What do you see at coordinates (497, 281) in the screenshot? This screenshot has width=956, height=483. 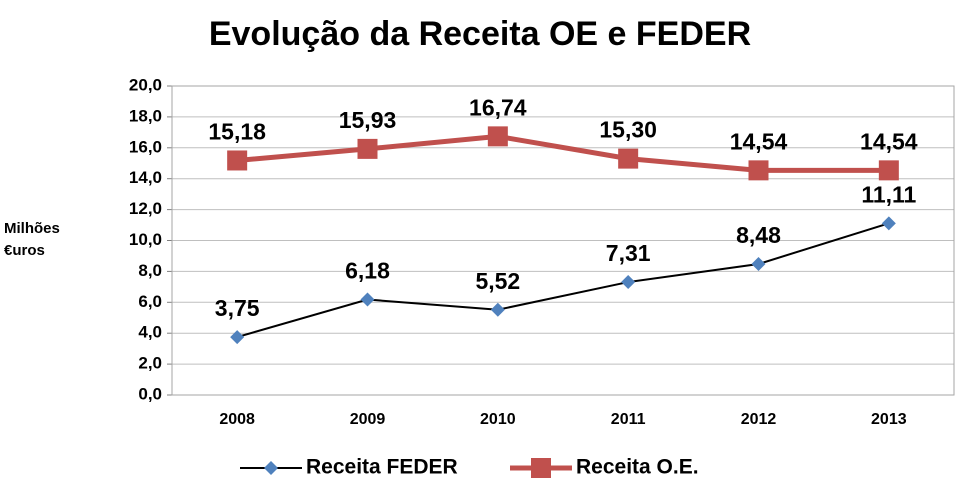 I see `data-label: 5,52` at bounding box center [497, 281].